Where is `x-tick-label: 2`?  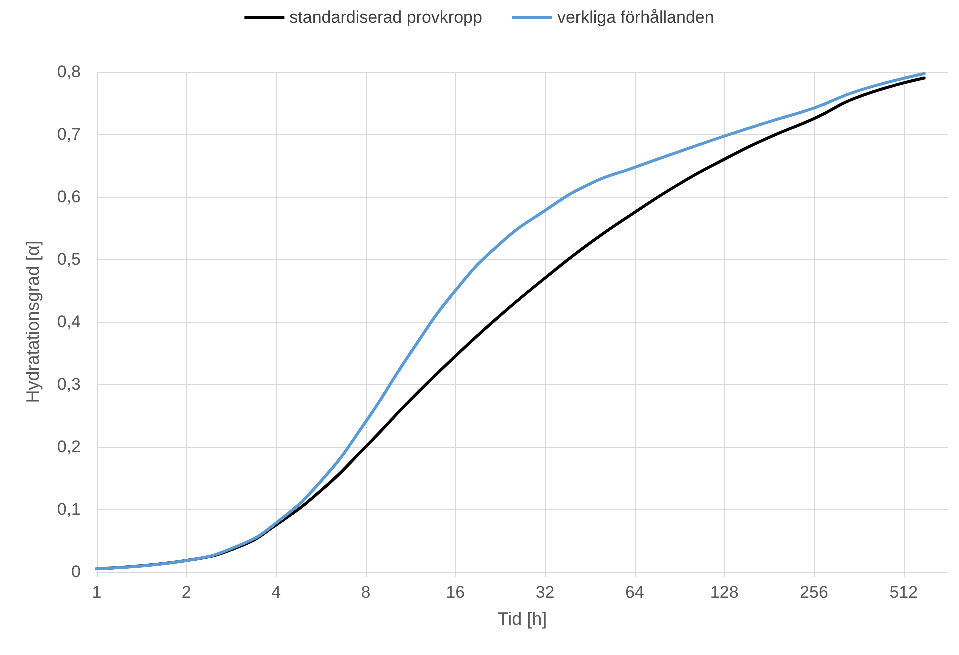 x-tick-label: 2 is located at coordinates (187, 592).